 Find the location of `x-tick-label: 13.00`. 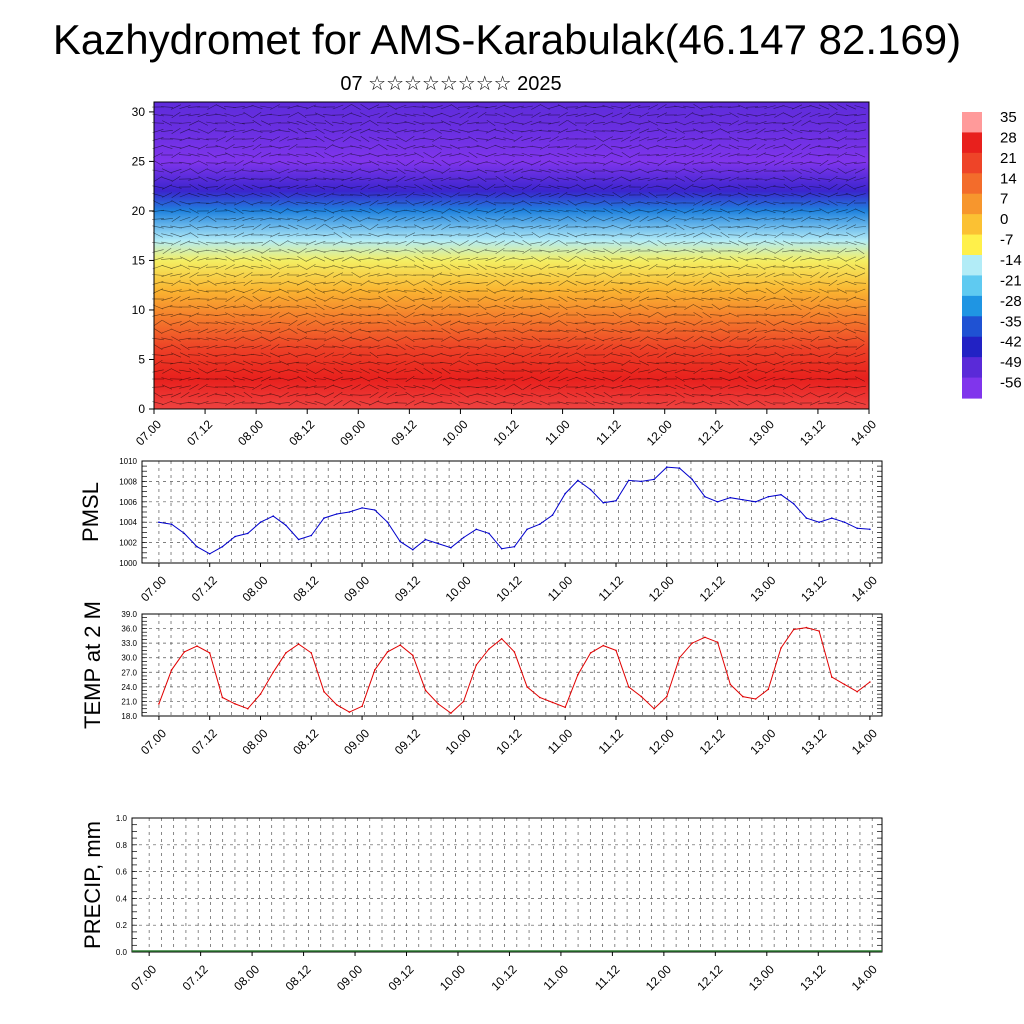

x-tick-label: 13.00 is located at coordinates (761, 432).